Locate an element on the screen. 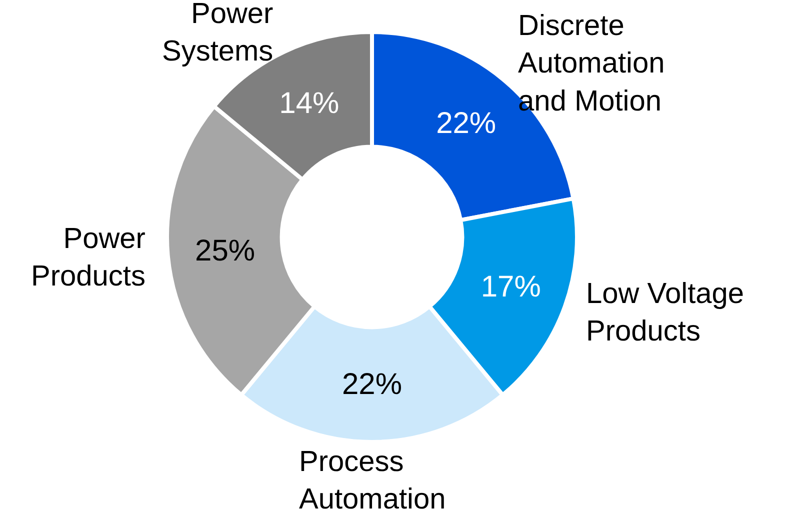 This screenshot has width=788, height=526. slice-label: Power Systems is located at coordinates (218, 34).